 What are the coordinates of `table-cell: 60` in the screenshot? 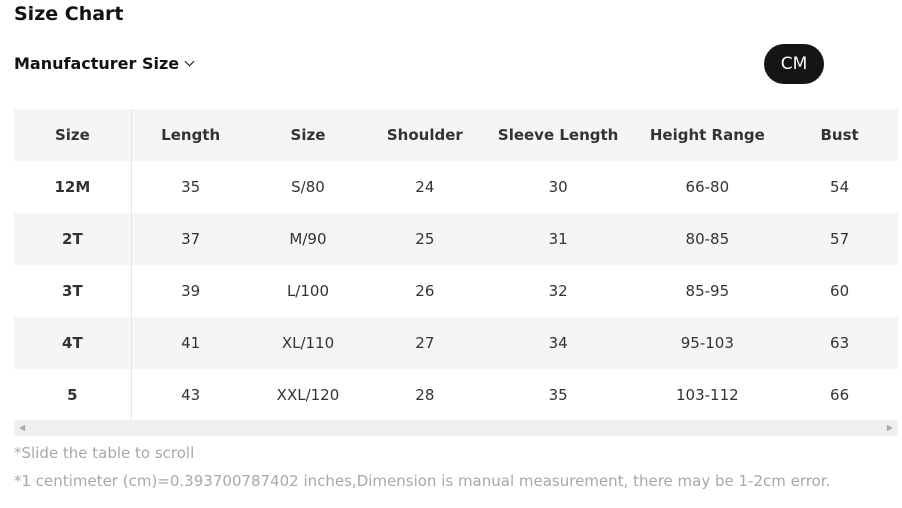 It's located at (840, 291).